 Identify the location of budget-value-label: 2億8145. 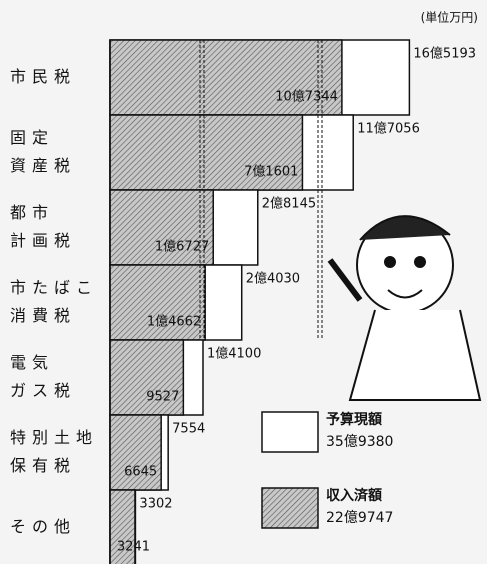
(289, 204).